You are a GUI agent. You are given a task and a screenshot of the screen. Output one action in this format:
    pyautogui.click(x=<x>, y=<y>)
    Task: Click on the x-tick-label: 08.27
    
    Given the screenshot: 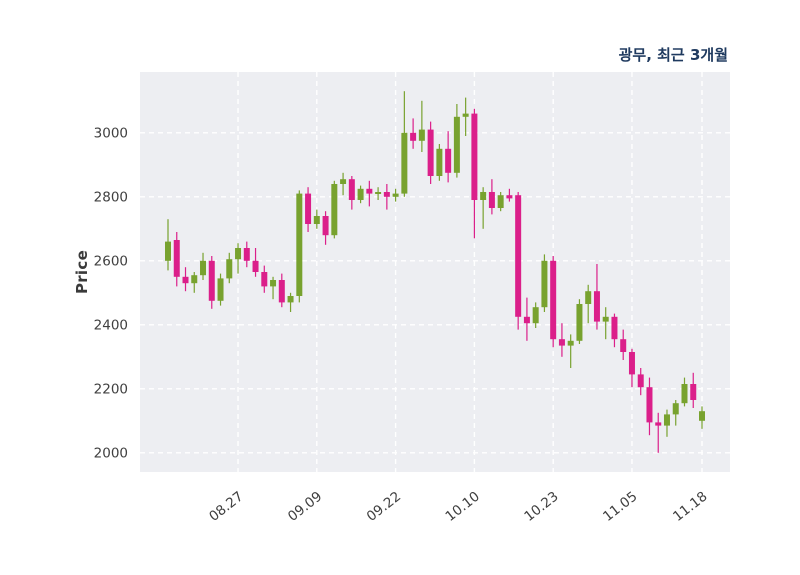 What is the action you would take?
    pyautogui.click(x=226, y=507)
    